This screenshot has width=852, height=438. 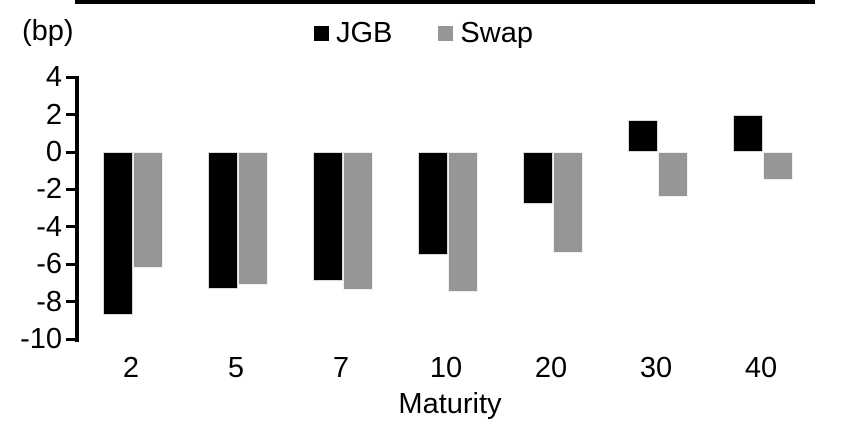 I want to click on zero-baseline, so click(x=445, y=2).